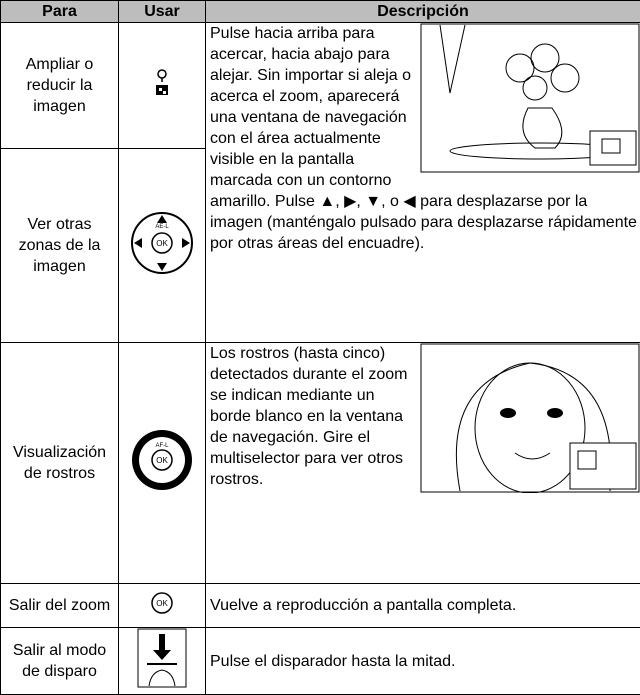  What do you see at coordinates (530, 98) in the screenshot?
I see `zoom-illustration` at bounding box center [530, 98].